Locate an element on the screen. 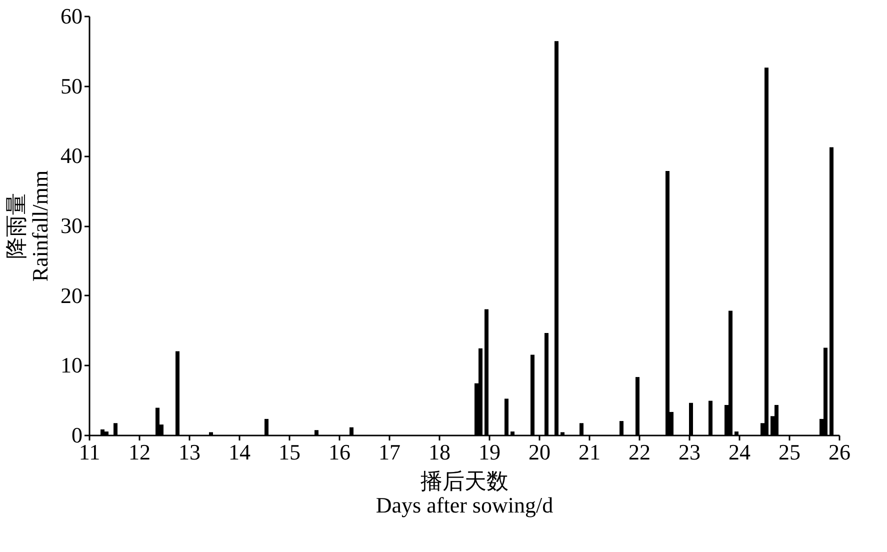 This screenshot has height=552, width=887. y-tick-label: 0 is located at coordinates (77, 435).